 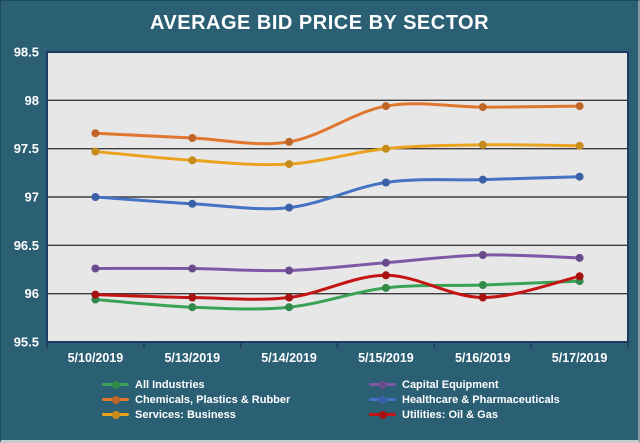 What do you see at coordinates (213, 399) in the screenshot?
I see `legend-label: Chemicals, Plastics & Rubber` at bounding box center [213, 399].